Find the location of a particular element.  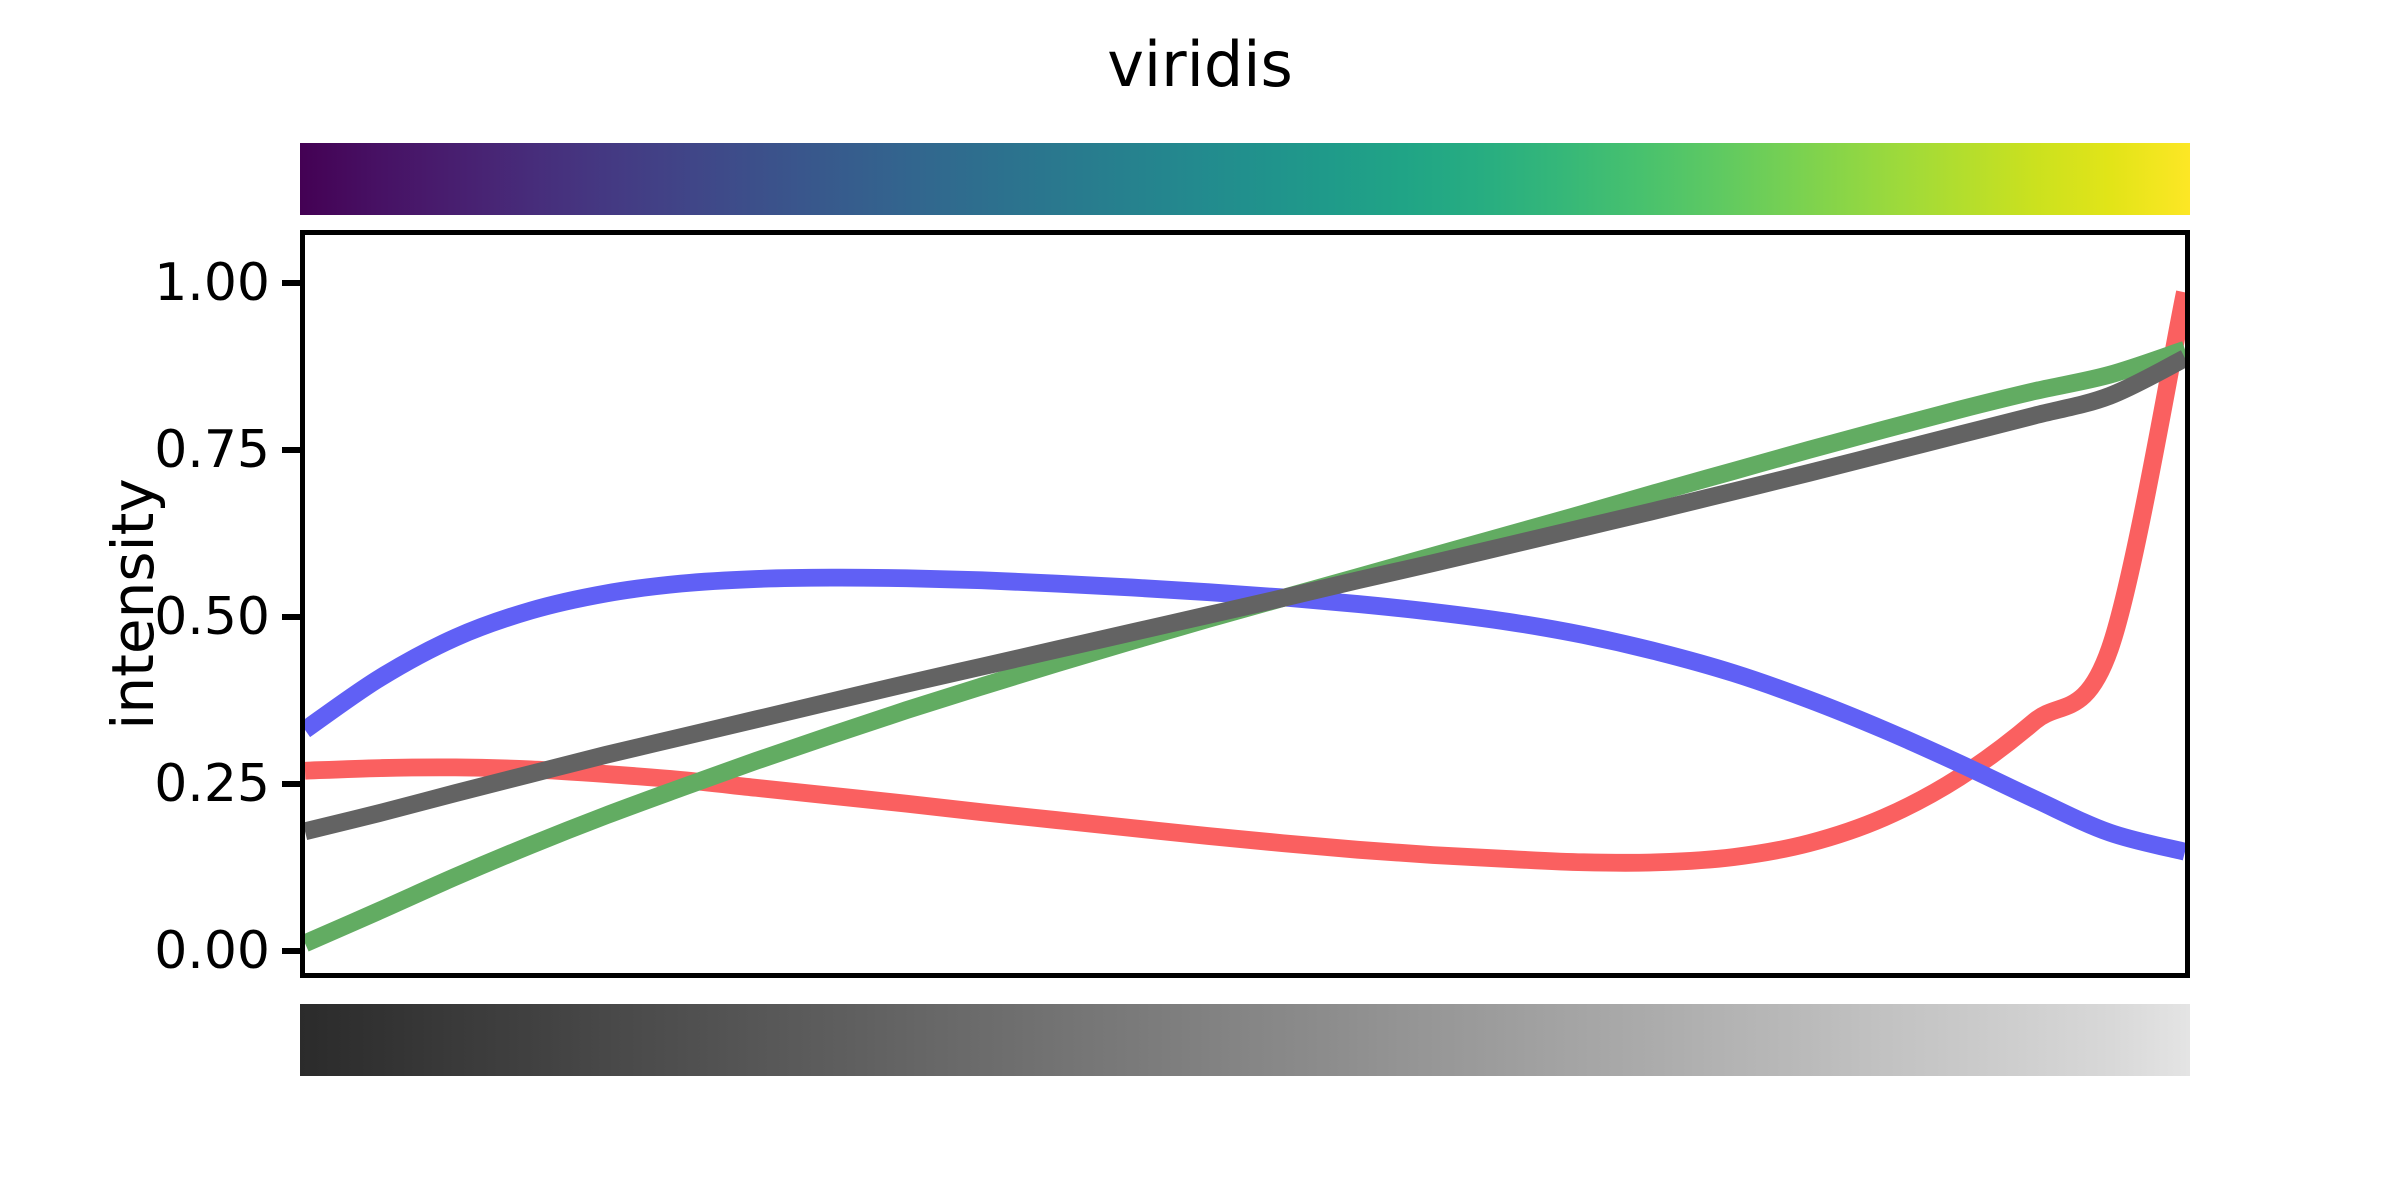

y-tick-label: 0.00 is located at coordinates (212, 951).